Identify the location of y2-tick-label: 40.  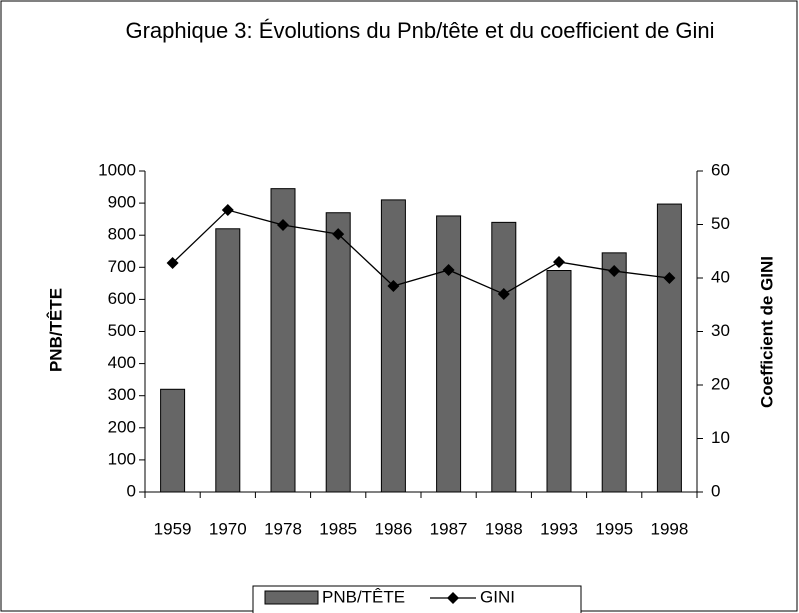
(720, 276).